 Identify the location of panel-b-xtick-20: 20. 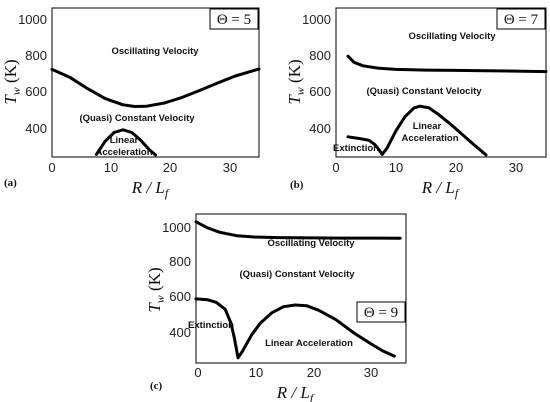
(456, 167).